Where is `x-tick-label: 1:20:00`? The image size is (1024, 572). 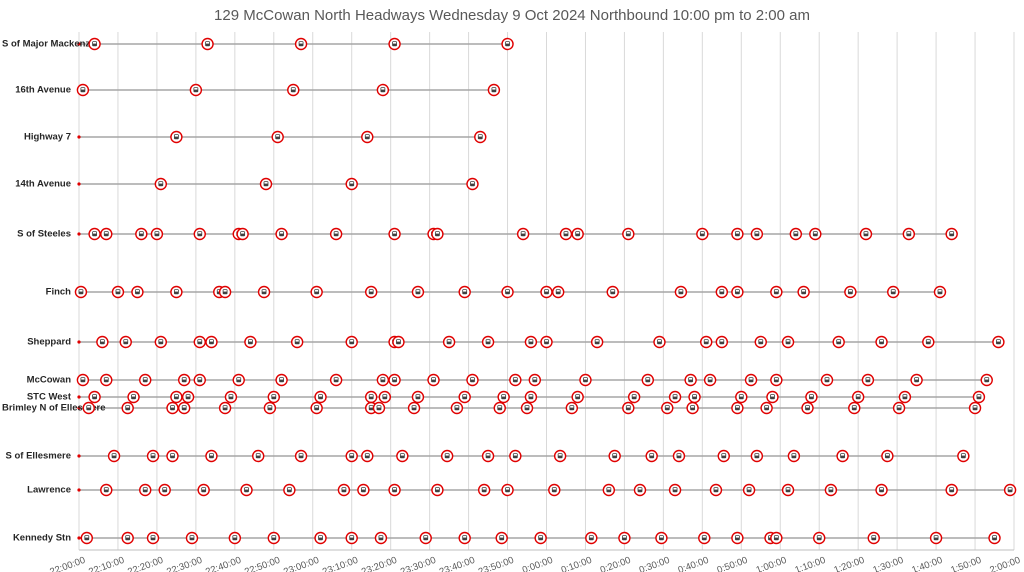
x-tick-label: 1:20:00 is located at coordinates (849, 563).